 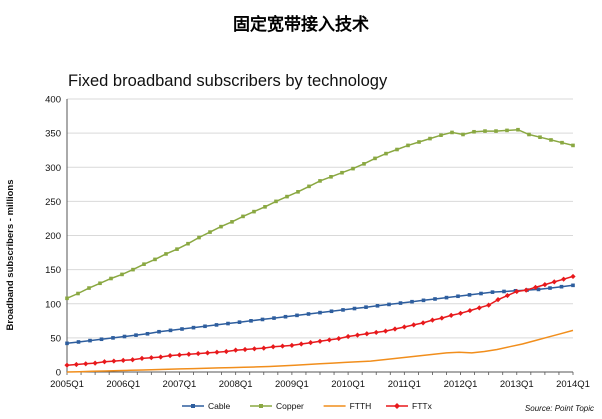 What do you see at coordinates (461, 384) in the screenshot?
I see `x-tick-label: 2012Q1` at bounding box center [461, 384].